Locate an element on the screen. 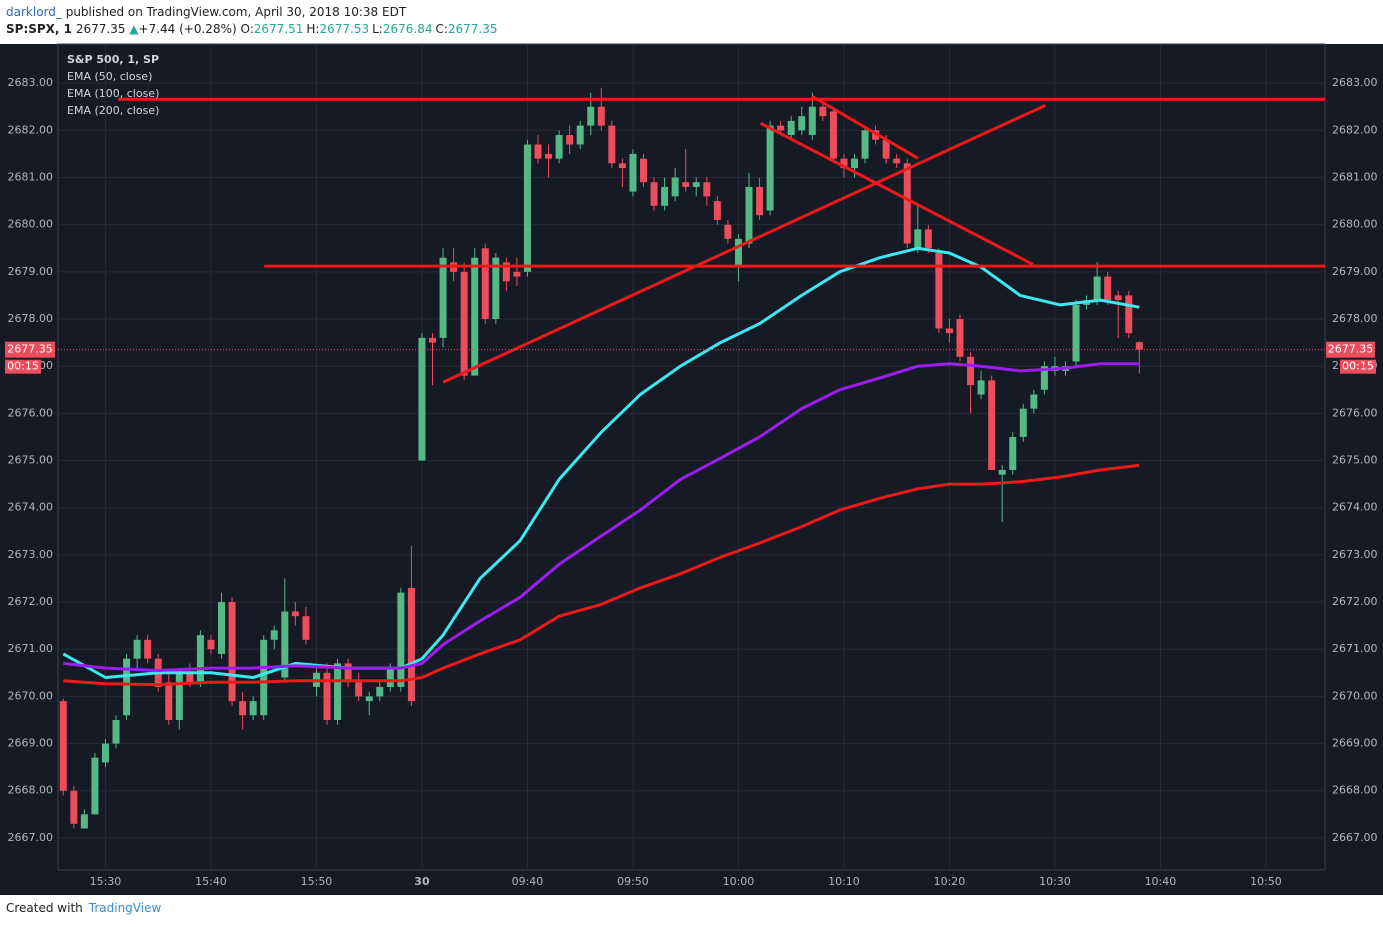 The image size is (1383, 927). x-tick-label: 10:20 is located at coordinates (950, 881).